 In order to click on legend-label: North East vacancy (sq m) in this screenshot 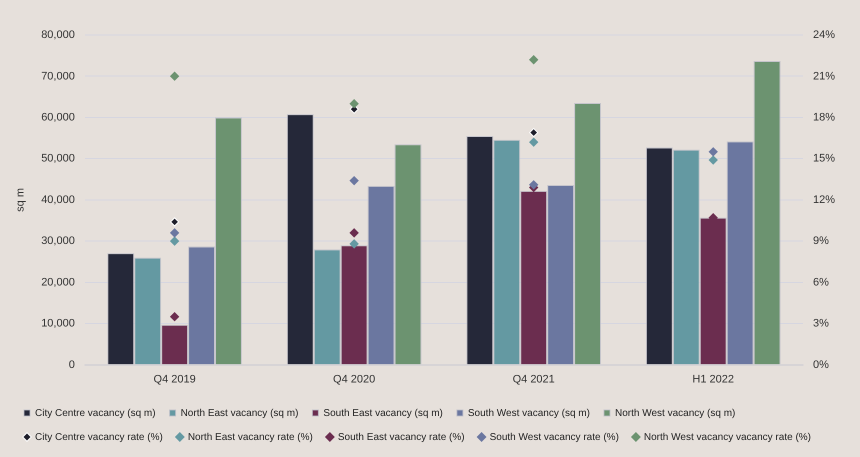, I will do `click(239, 413)`.